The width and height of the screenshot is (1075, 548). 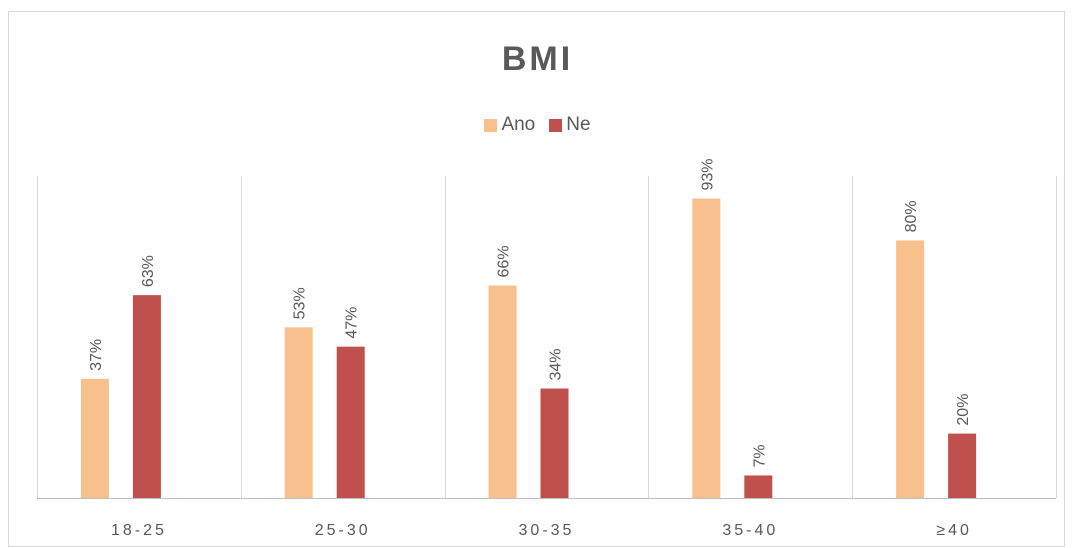 What do you see at coordinates (96, 355) in the screenshot?
I see `data-label-ano-0: 37%` at bounding box center [96, 355].